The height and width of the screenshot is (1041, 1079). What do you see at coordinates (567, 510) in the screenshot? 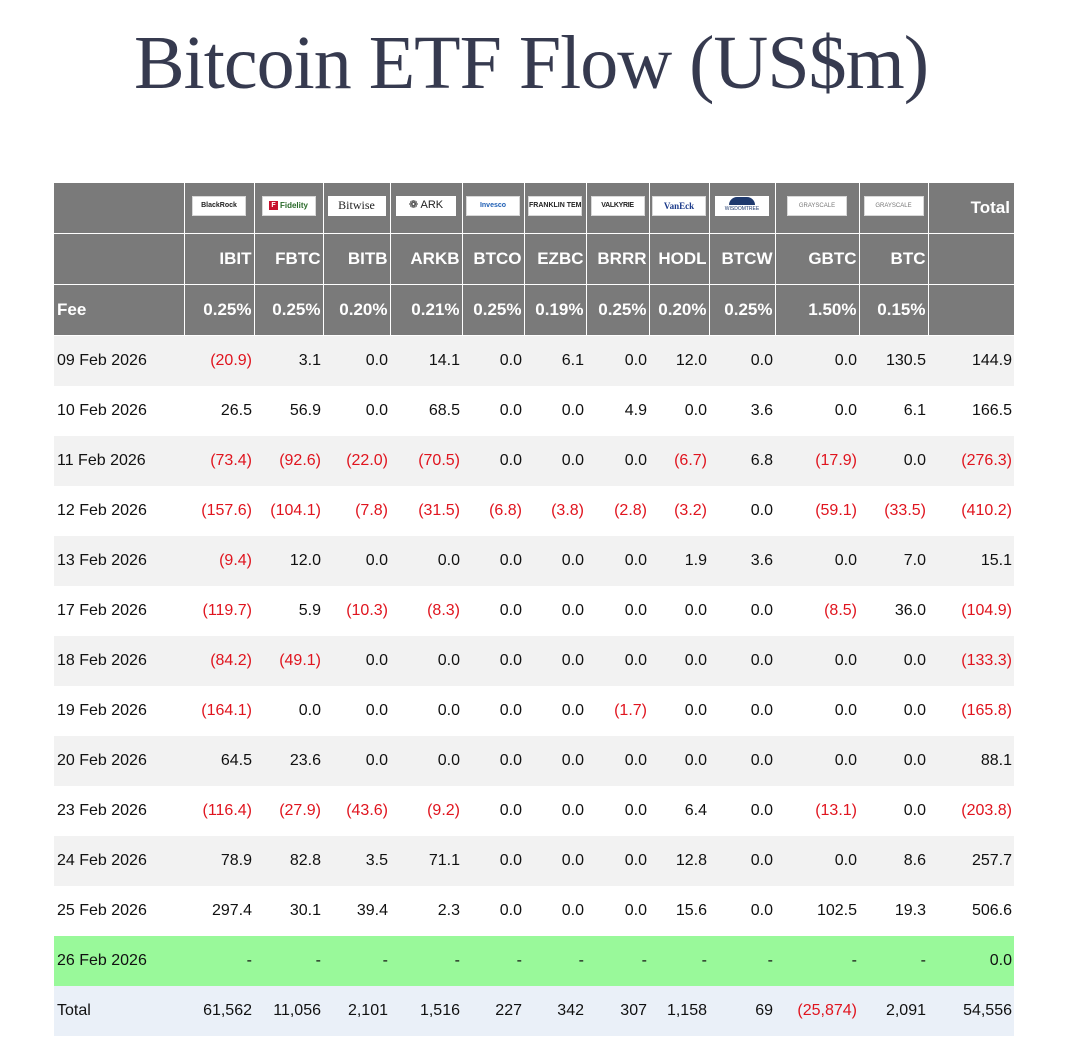
I see `flow-value-cell: (3.8)` at bounding box center [567, 510].